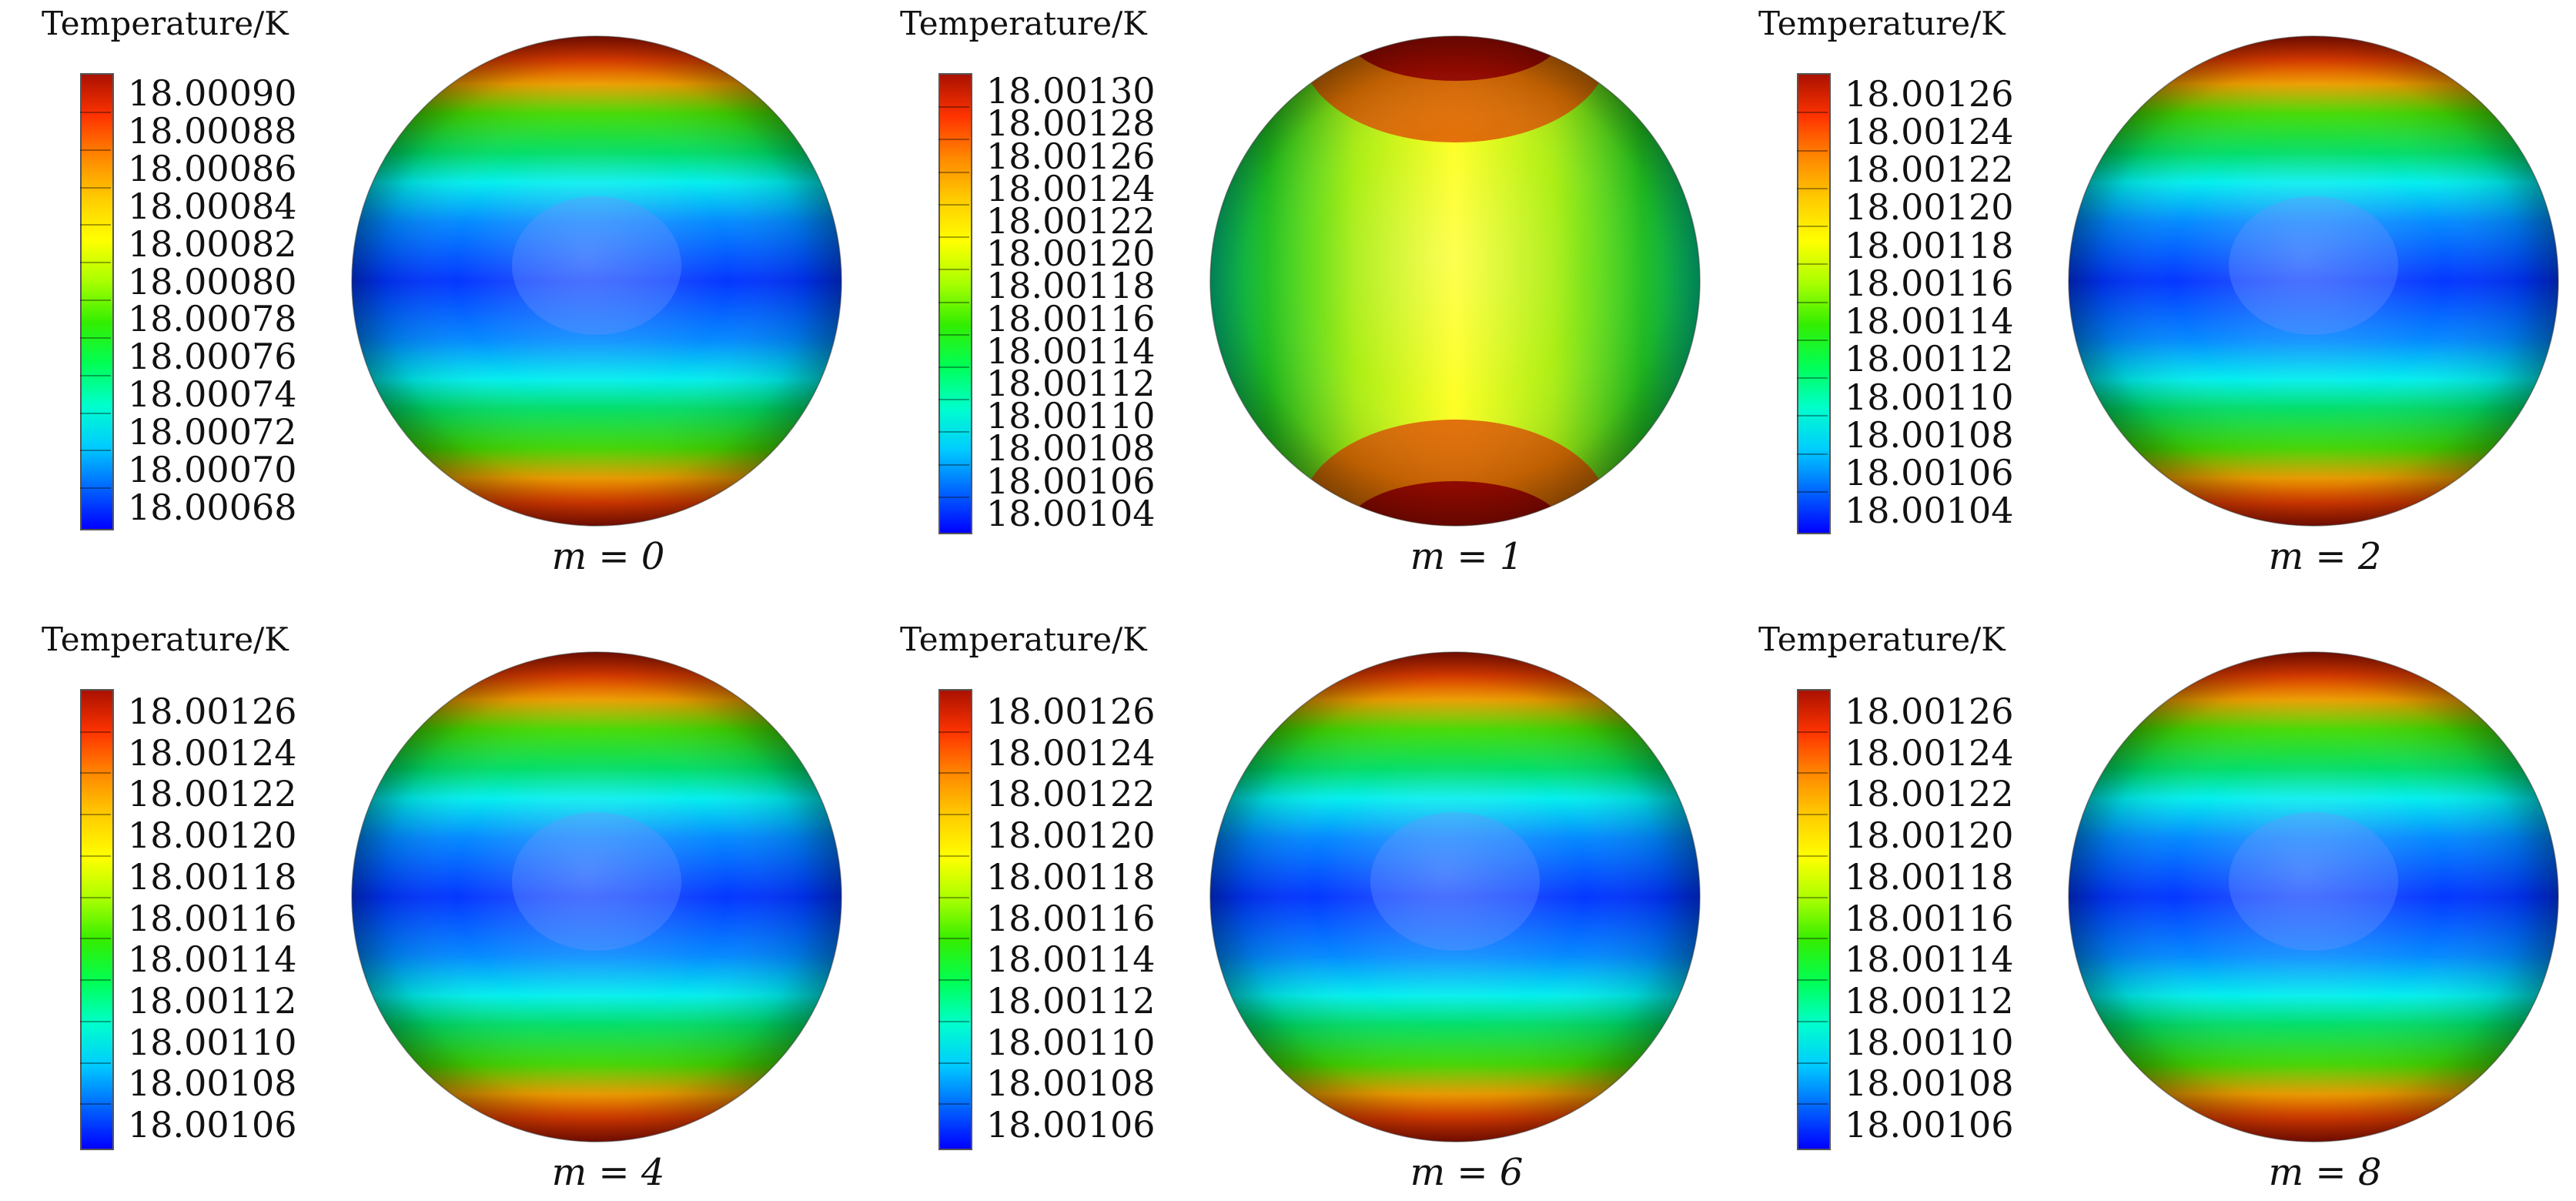 The width and height of the screenshot is (2576, 1201). Describe the element at coordinates (212, 281) in the screenshot. I see `colorbar-tick-label: 18.00080` at that location.